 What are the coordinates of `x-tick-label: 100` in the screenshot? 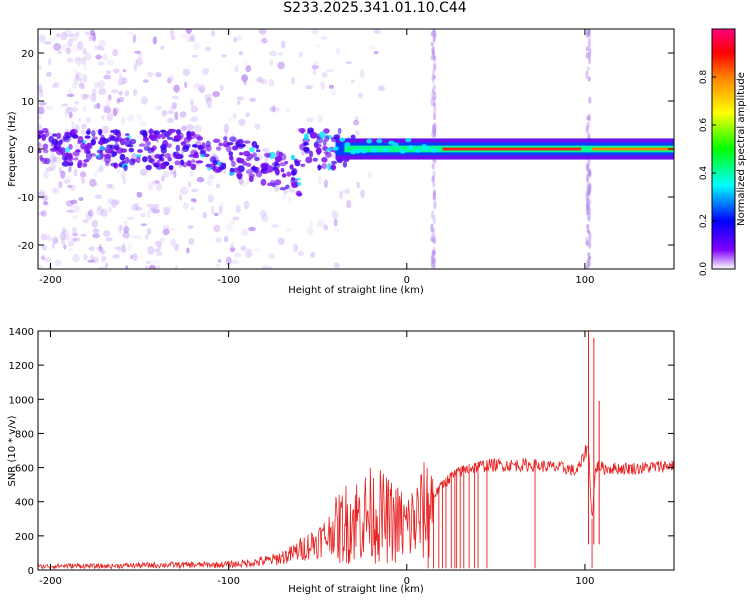 It's located at (584, 581).